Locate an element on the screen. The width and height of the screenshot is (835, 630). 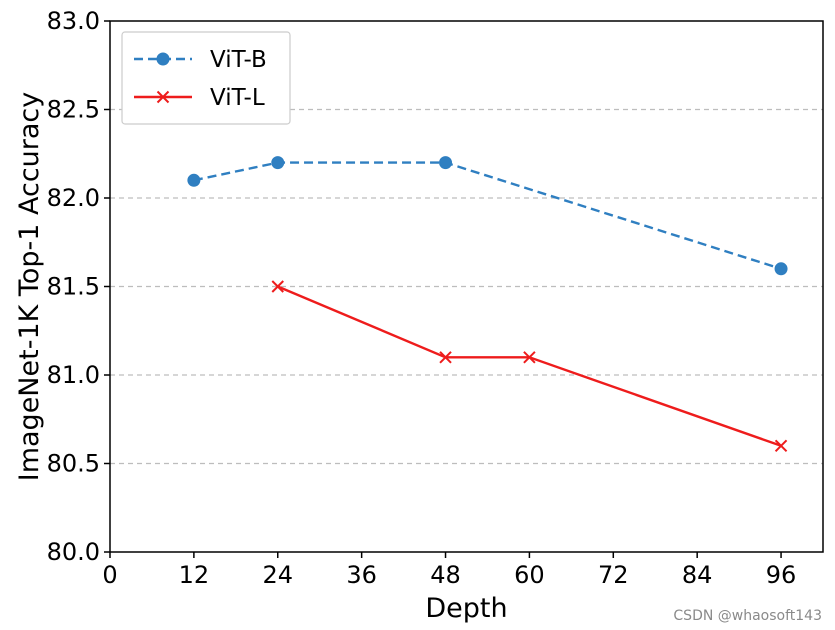
x-tick-label: 36 is located at coordinates (361, 575).